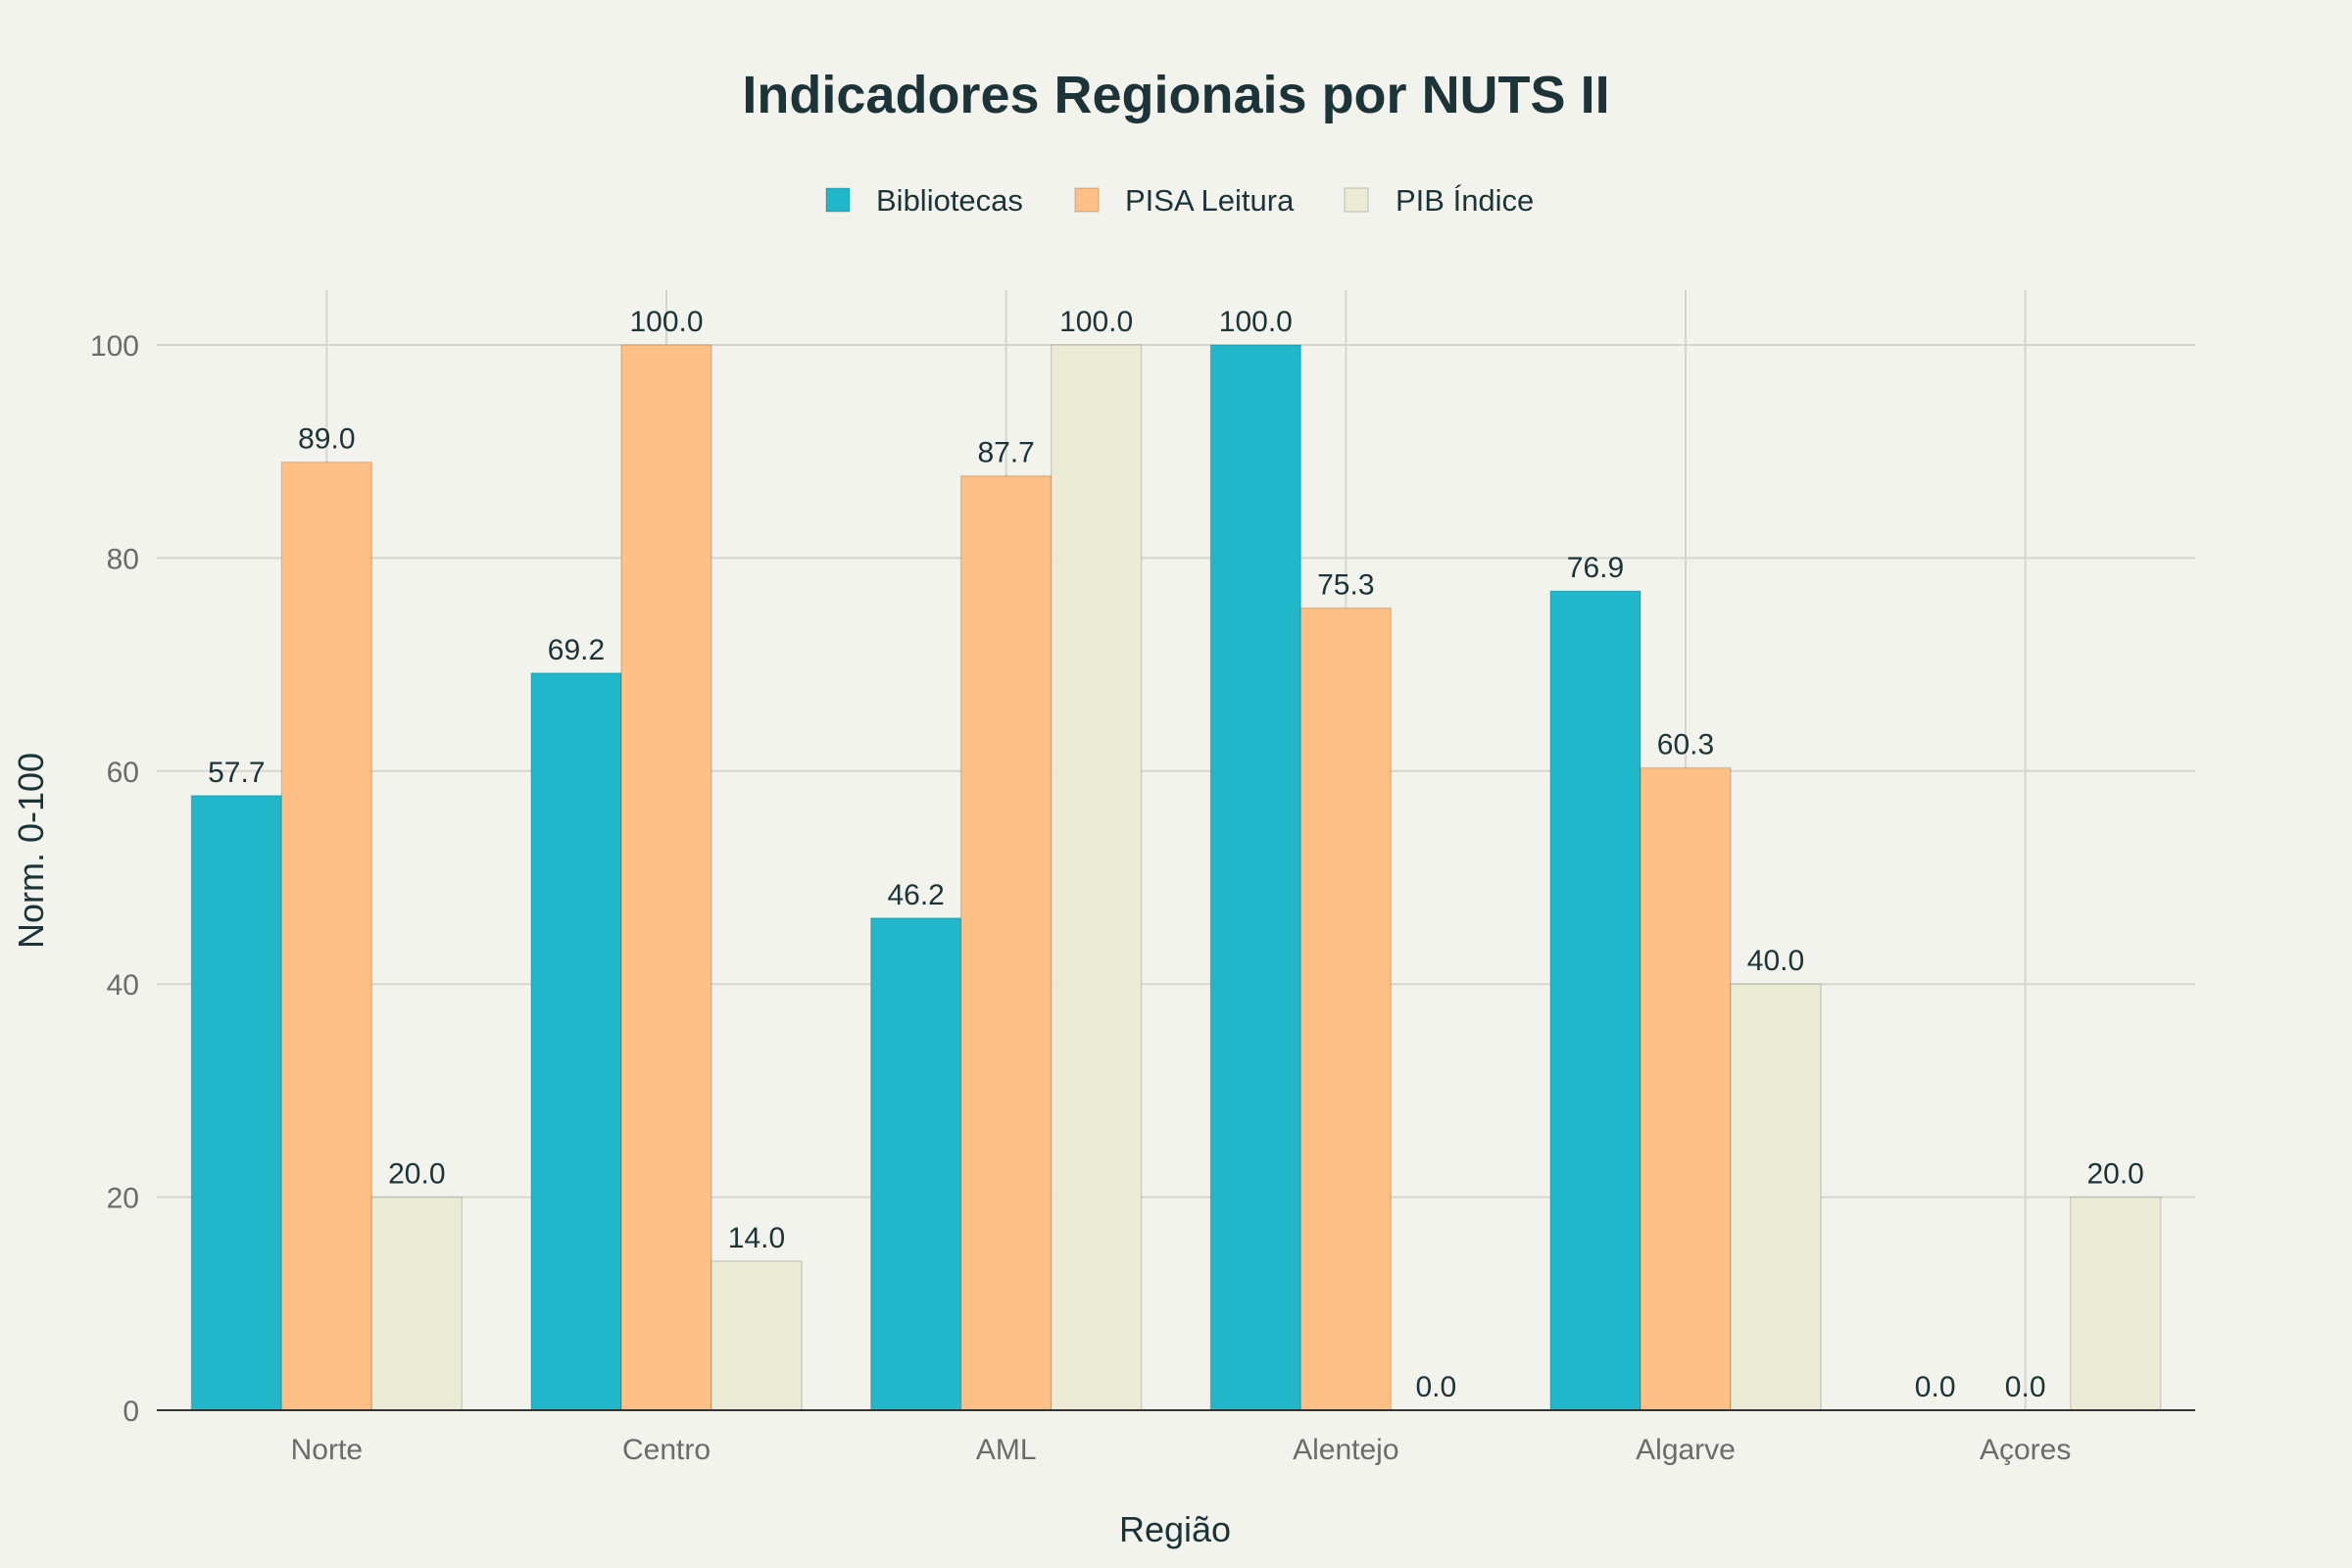 The width and height of the screenshot is (2352, 1568). I want to click on data-label-pisa-leitura: 75.3, so click(1345, 584).